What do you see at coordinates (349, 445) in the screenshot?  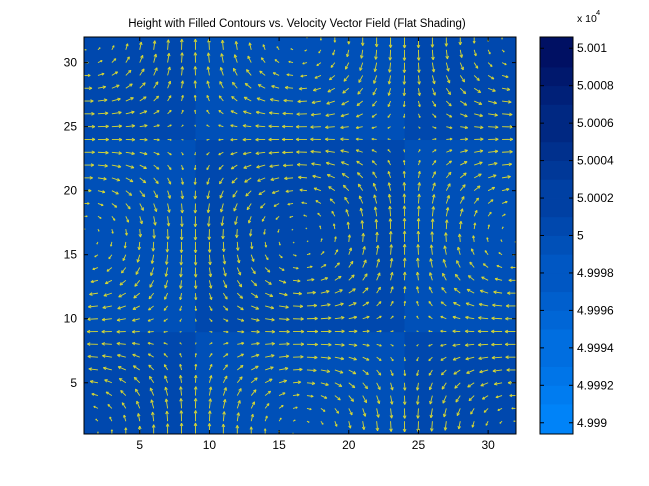 I see `x-tick-label: 20` at bounding box center [349, 445].